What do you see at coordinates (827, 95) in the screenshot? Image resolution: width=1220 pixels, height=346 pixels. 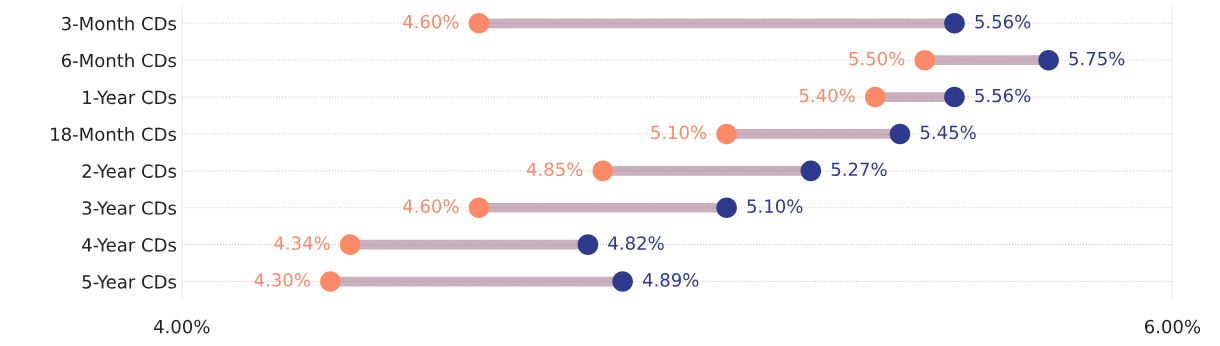 I see `data-label: 5.40%` at bounding box center [827, 95].